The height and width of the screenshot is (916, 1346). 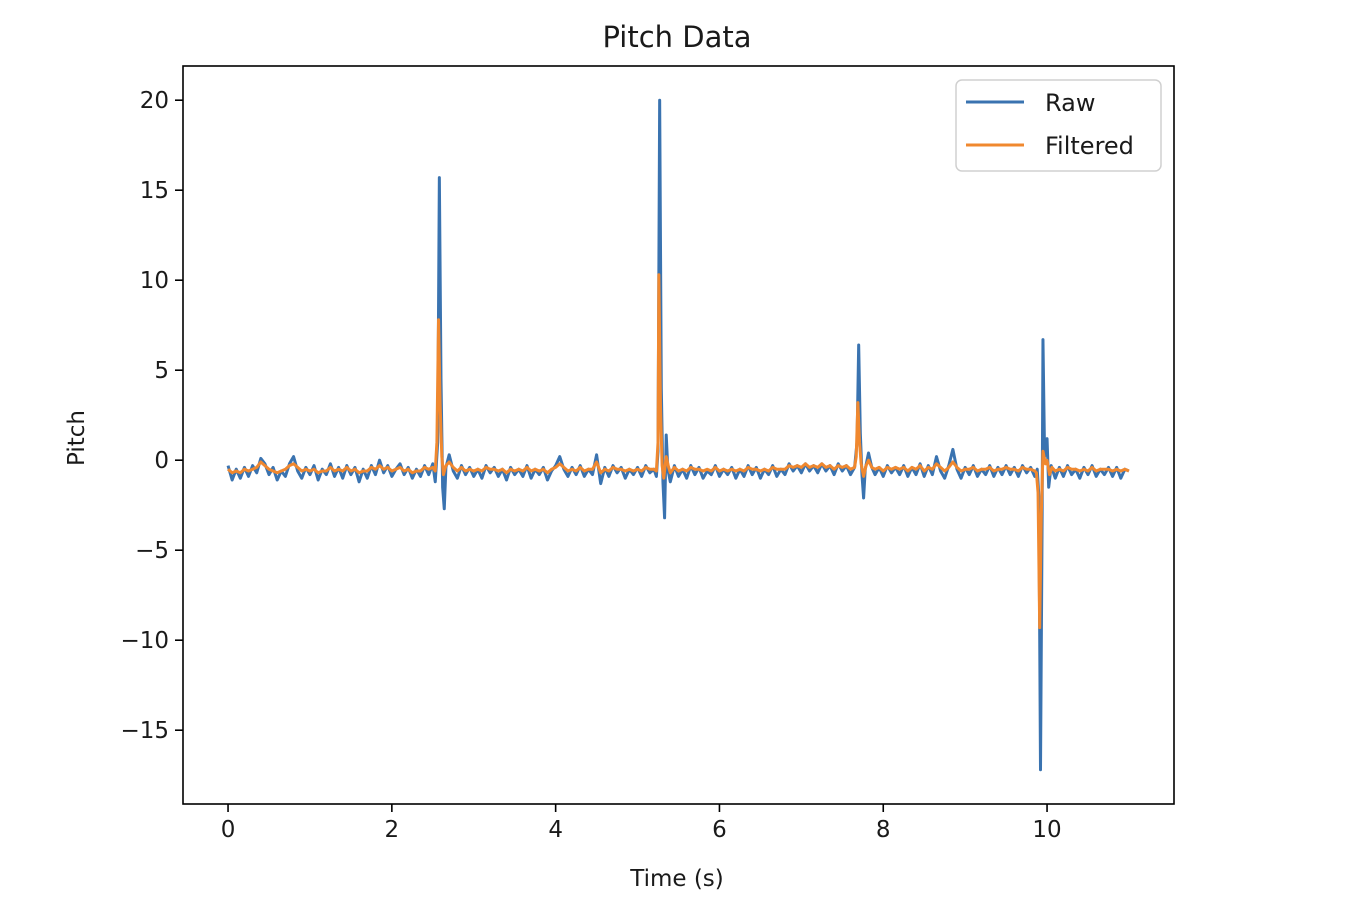 What do you see at coordinates (1046, 830) in the screenshot?
I see `x-tick-label: 10` at bounding box center [1046, 830].